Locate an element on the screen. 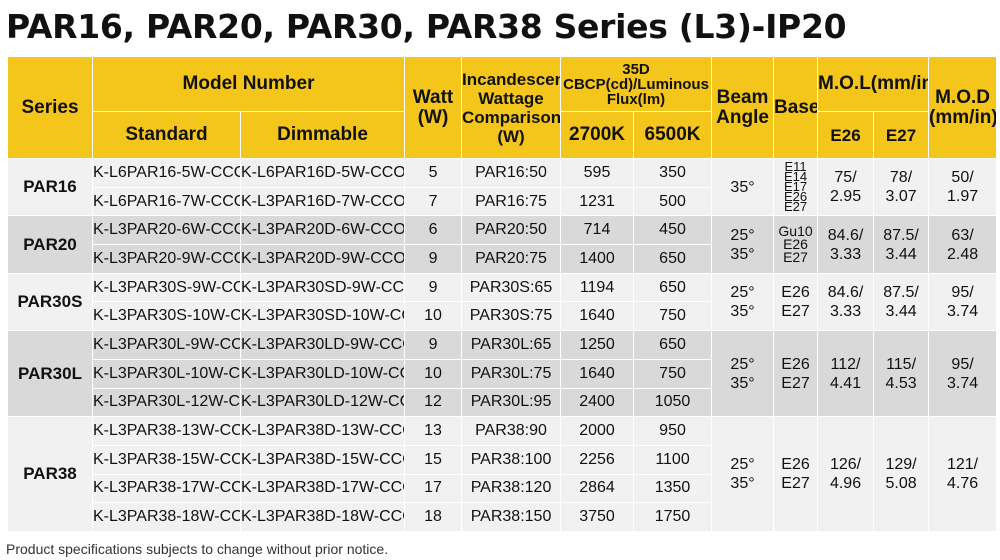 The image size is (1000, 560). dimmable-model: K-L3PAR20D-6W-CCOB is located at coordinates (322, 230).